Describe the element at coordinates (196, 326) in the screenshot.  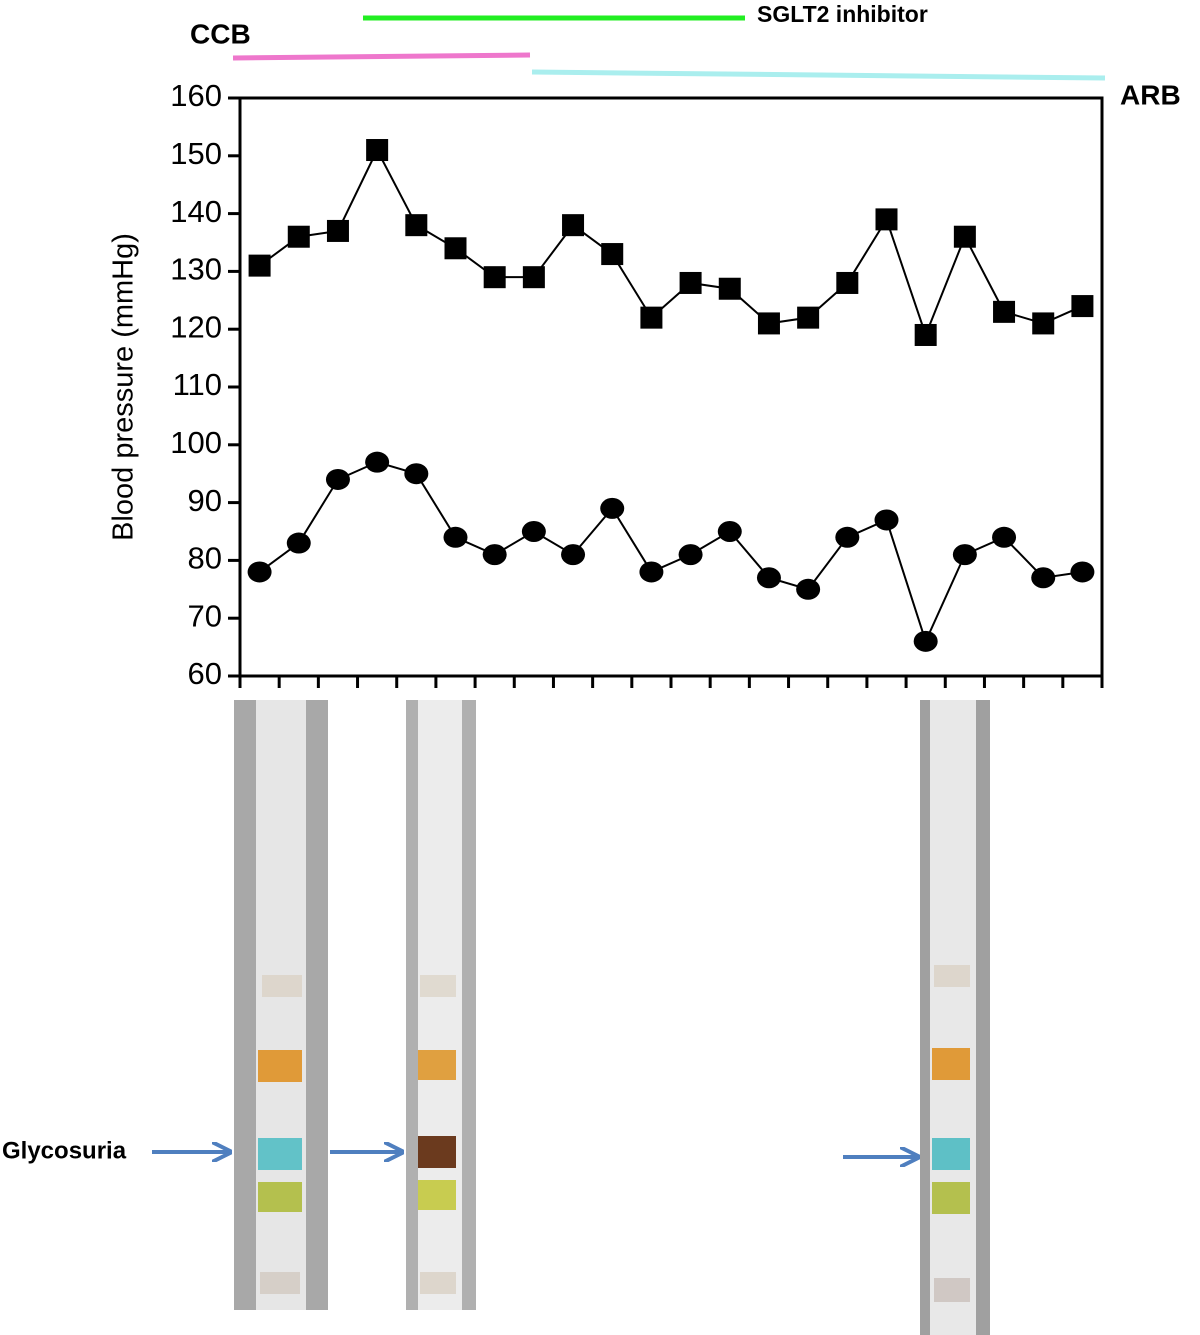
I see `y-tick-label: 120` at that location.